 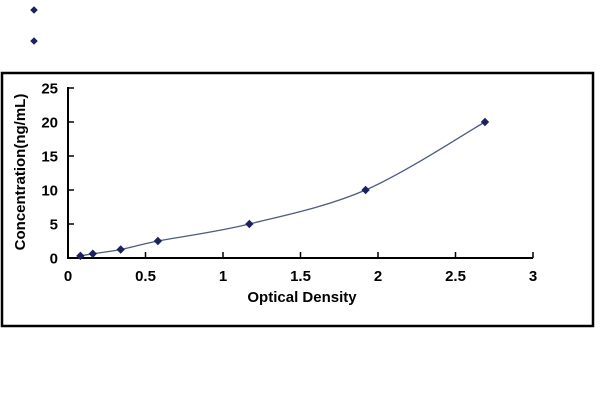 I want to click on y-tick-label: 15, so click(x=49, y=156).